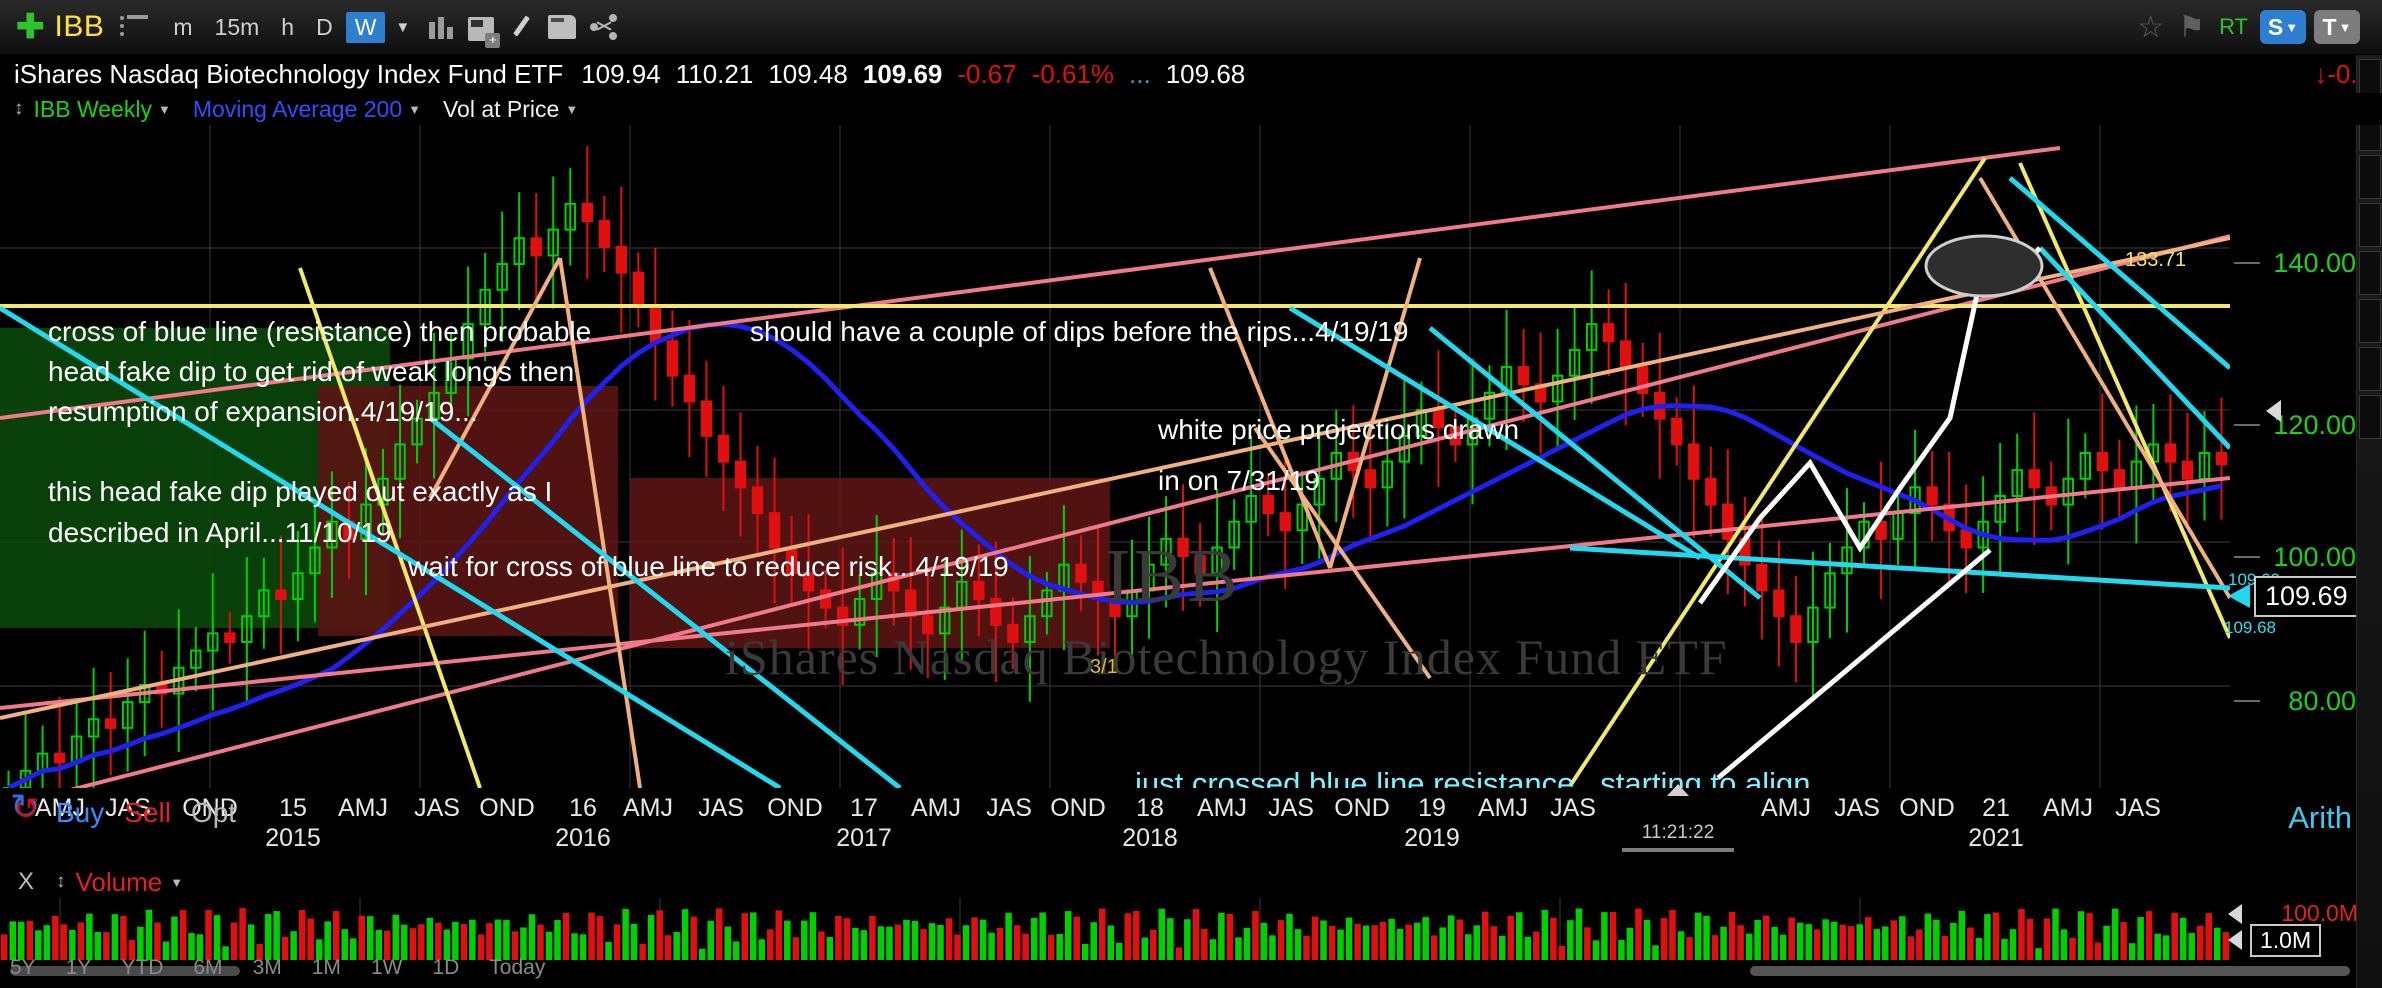  I want to click on volume-label: Volume, so click(119, 881).